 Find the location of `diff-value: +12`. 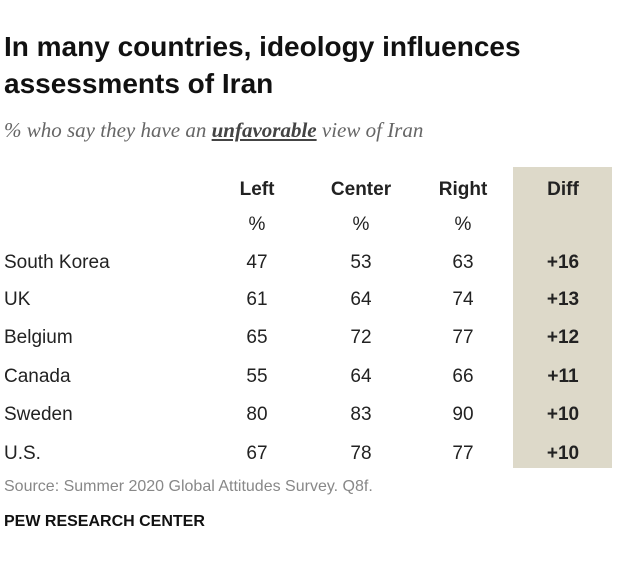

diff-value: +12 is located at coordinates (563, 337).